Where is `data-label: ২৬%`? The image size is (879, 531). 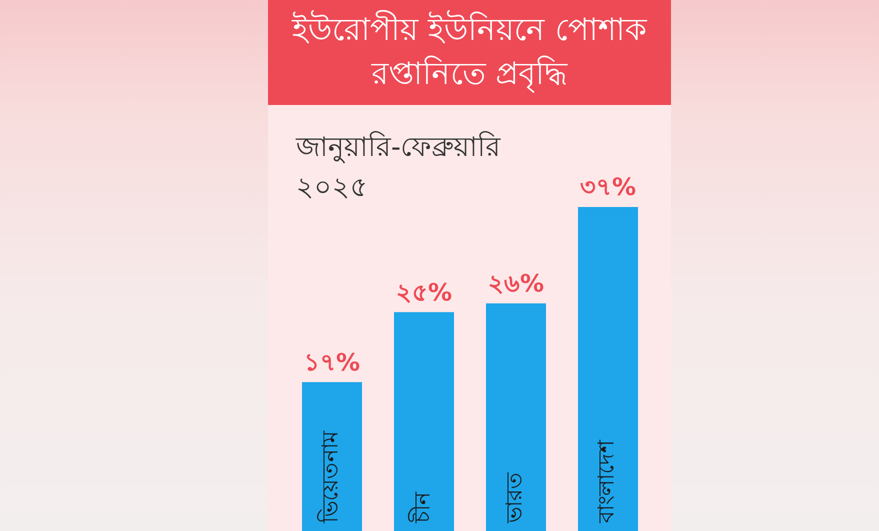 data-label: ২৬% is located at coordinates (516, 284).